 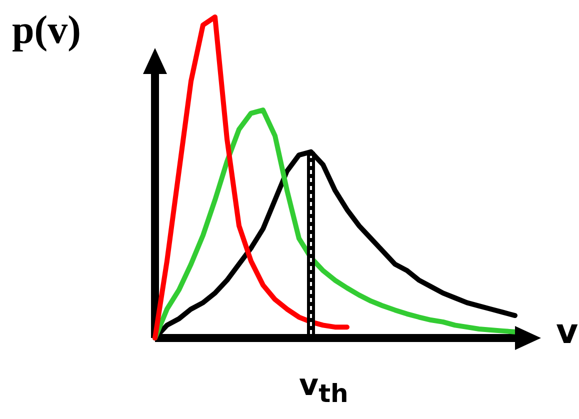 What do you see at coordinates (323, 388) in the screenshot?
I see `text: v$_{th}$` at bounding box center [323, 388].